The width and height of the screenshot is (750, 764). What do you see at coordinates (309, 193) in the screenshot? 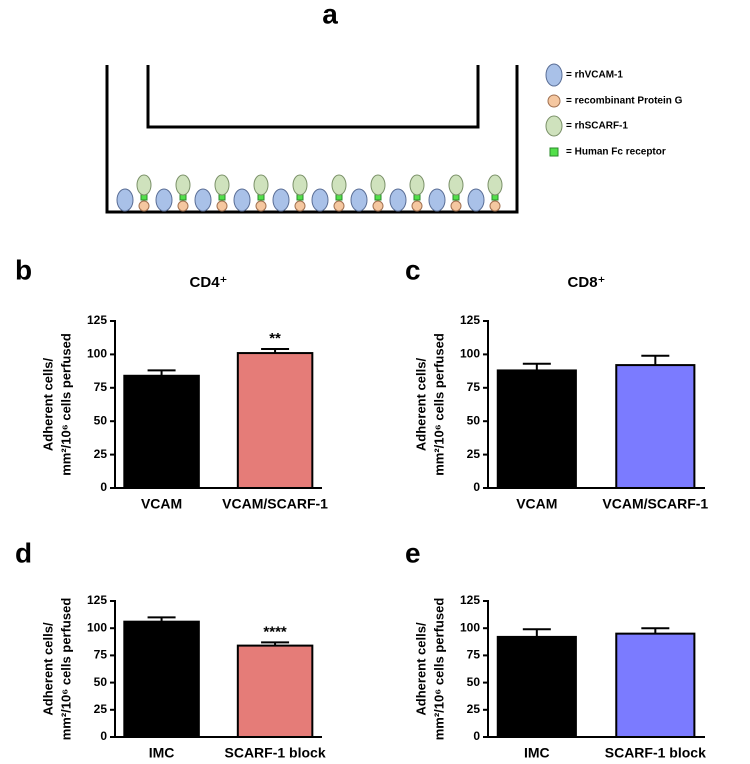
I see `coating` at bounding box center [309, 193].